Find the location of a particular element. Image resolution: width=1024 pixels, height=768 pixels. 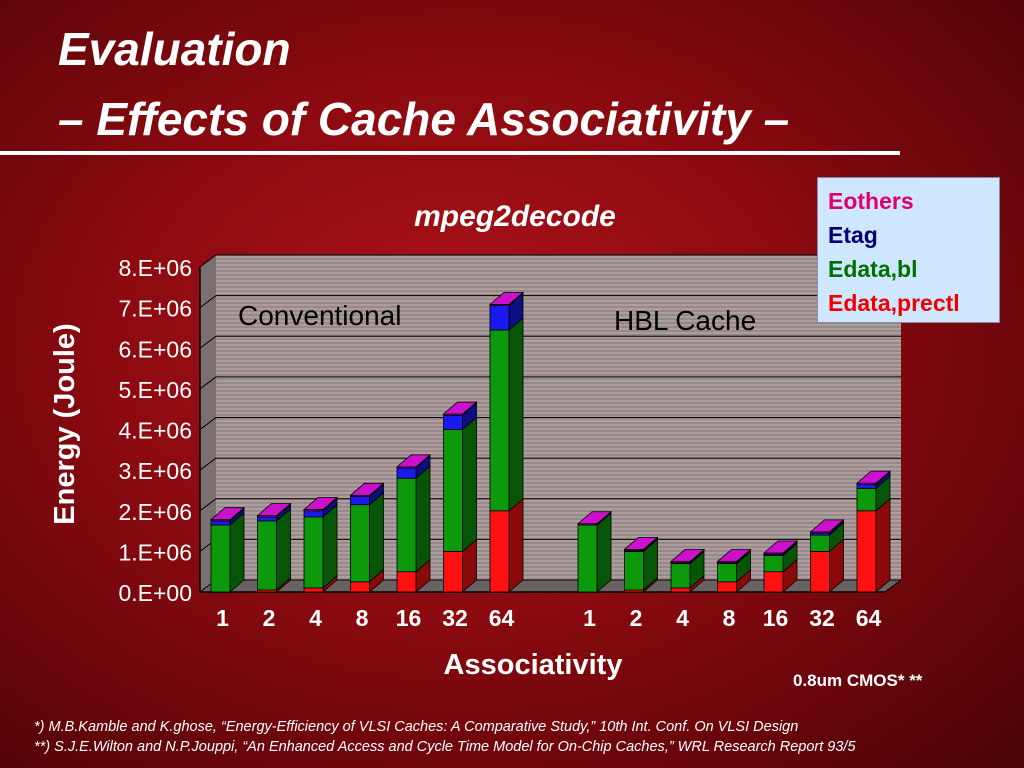

x-axis-label: Associativity is located at coordinates (533, 665).